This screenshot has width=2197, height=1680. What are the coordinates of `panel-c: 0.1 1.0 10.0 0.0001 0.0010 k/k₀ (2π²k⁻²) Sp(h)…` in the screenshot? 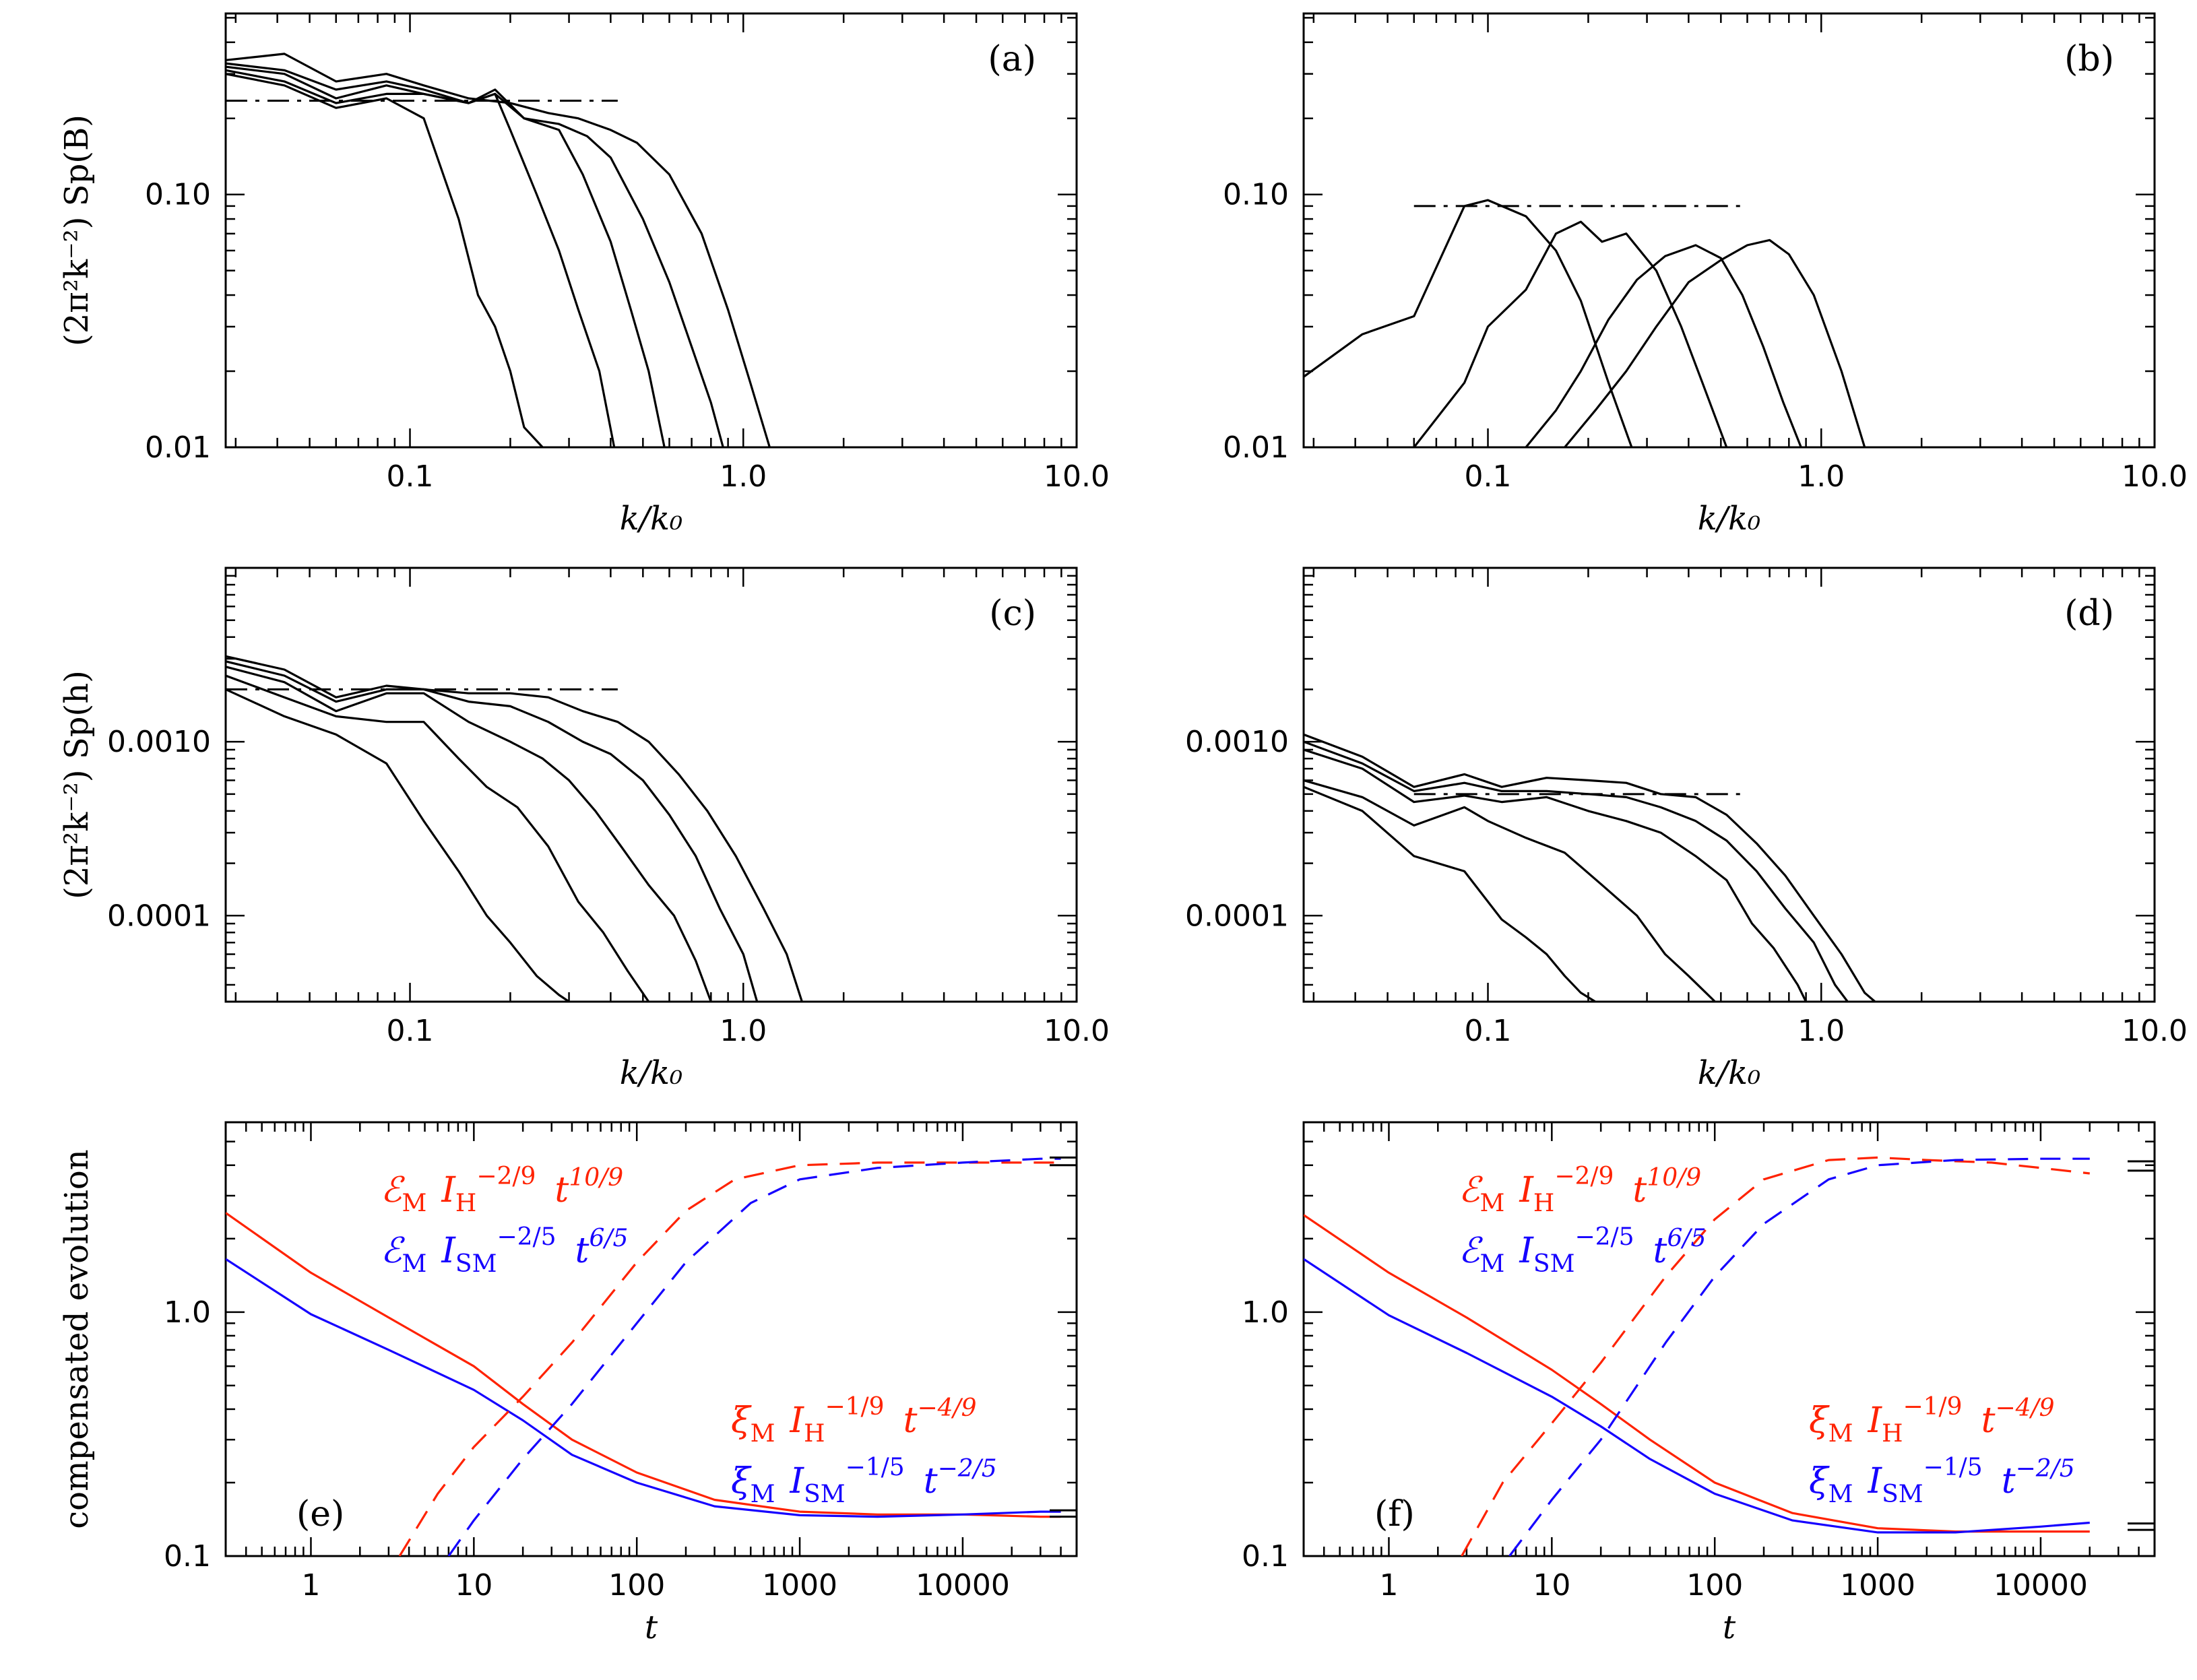 It's located at (584, 830).